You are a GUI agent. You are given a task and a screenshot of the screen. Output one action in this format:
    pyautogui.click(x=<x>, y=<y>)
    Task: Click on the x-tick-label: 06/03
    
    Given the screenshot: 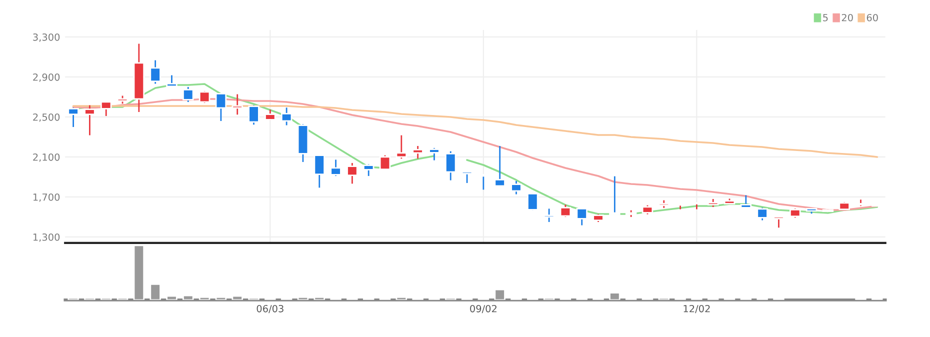 What is the action you would take?
    pyautogui.click(x=270, y=309)
    